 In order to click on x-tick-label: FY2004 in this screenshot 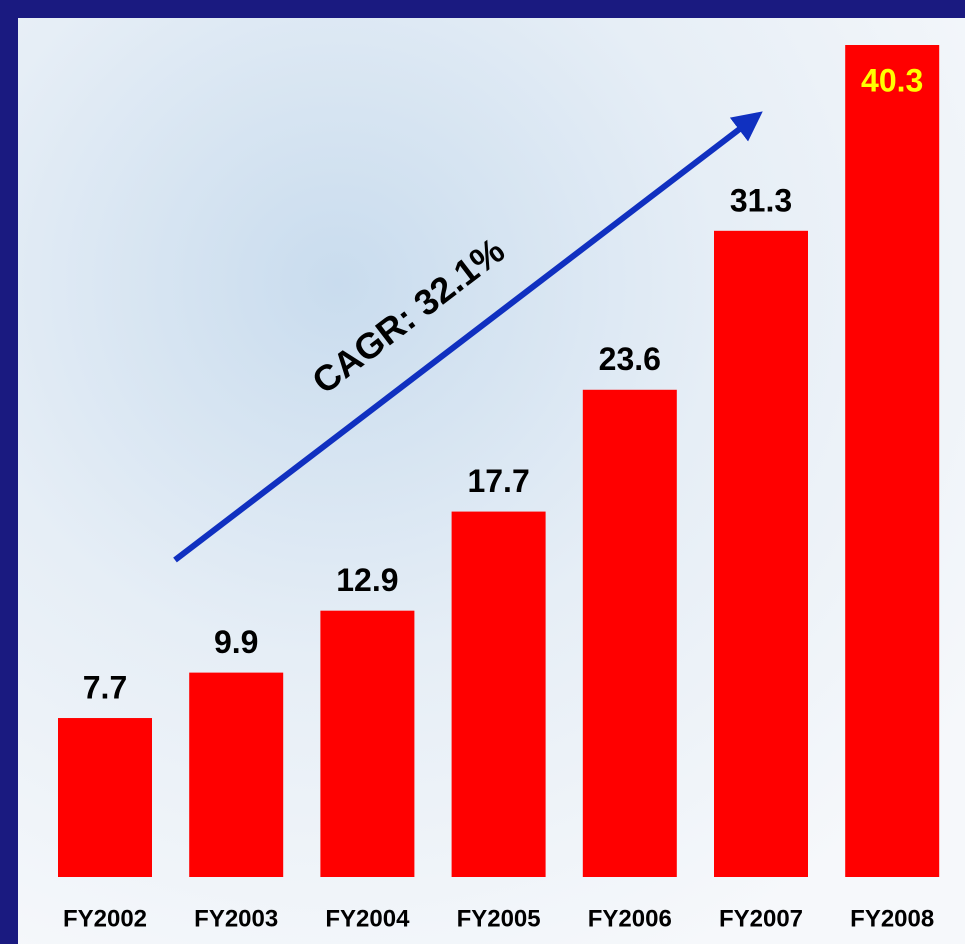, I will do `click(367, 918)`.